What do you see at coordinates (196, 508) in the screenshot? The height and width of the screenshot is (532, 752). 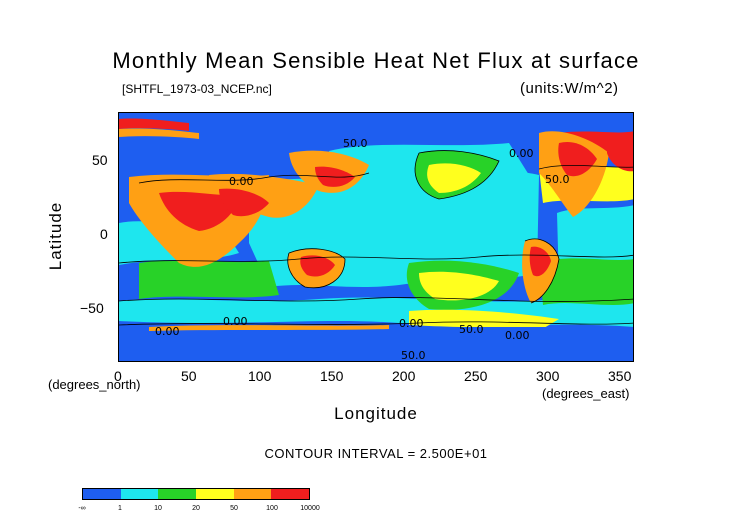 I see `colorbar-label: 20` at bounding box center [196, 508].